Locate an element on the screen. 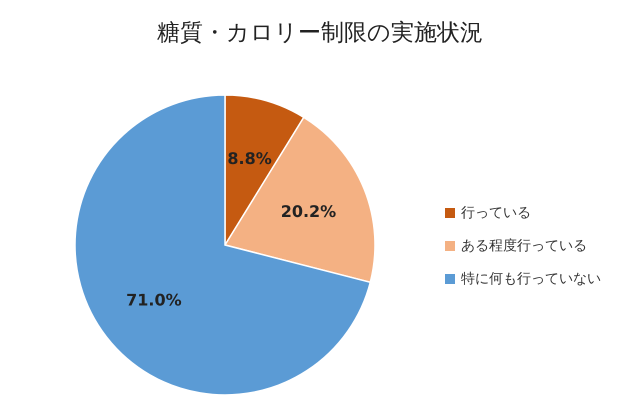  legend-label: 行っている is located at coordinates (496, 213).